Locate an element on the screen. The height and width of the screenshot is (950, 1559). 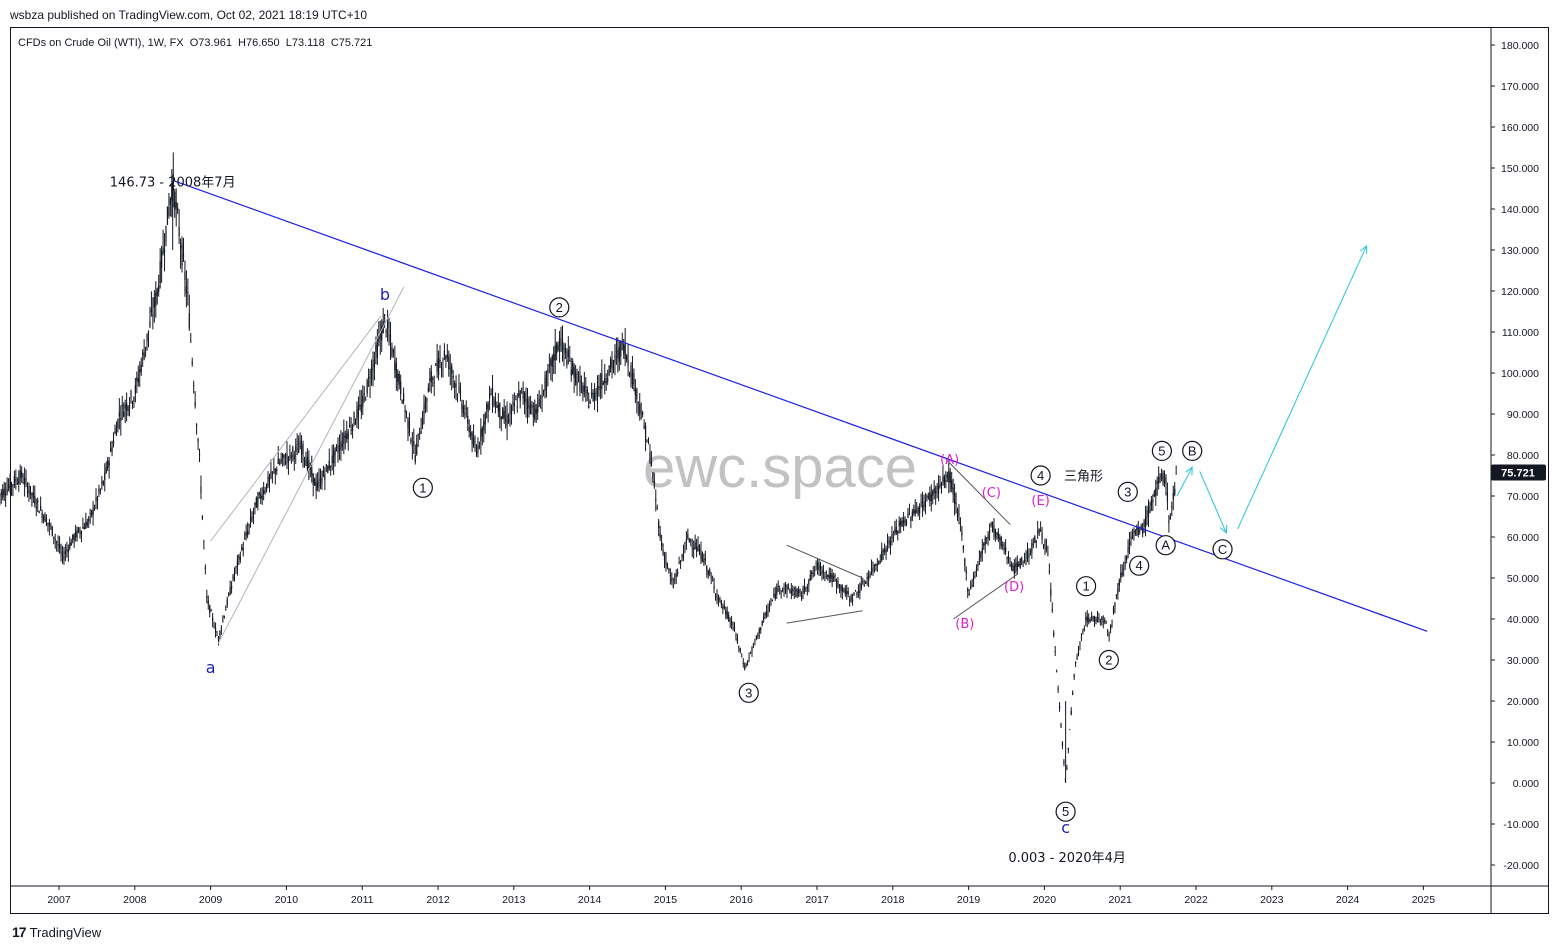
last-price-badge is located at coordinates (1518, 472).